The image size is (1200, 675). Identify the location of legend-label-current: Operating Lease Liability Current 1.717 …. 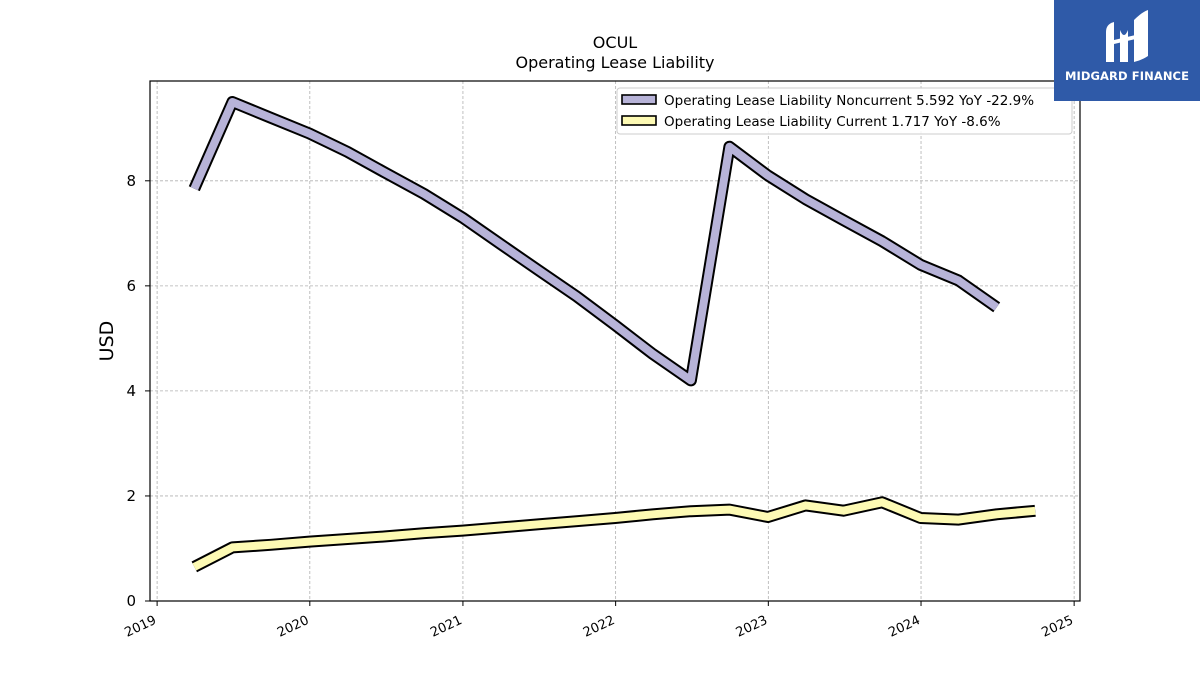
(832, 122).